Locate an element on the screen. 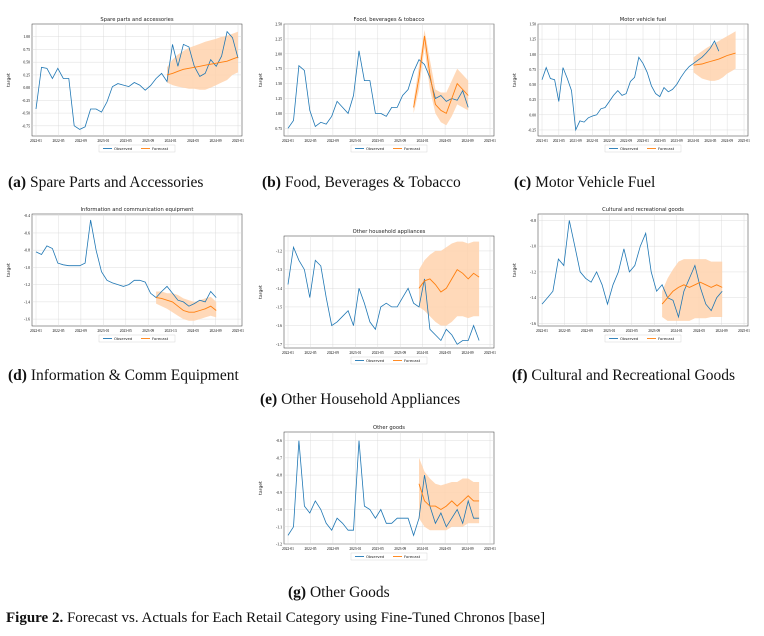  y-tick-label: -1.4 is located at coordinates (279, 289).